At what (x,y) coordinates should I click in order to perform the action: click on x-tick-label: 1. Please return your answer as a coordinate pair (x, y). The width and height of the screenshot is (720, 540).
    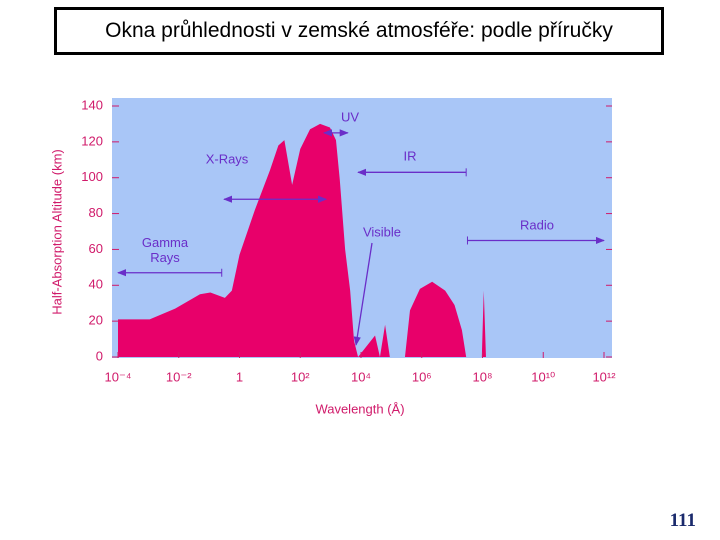
    Looking at the image, I should click on (239, 376).